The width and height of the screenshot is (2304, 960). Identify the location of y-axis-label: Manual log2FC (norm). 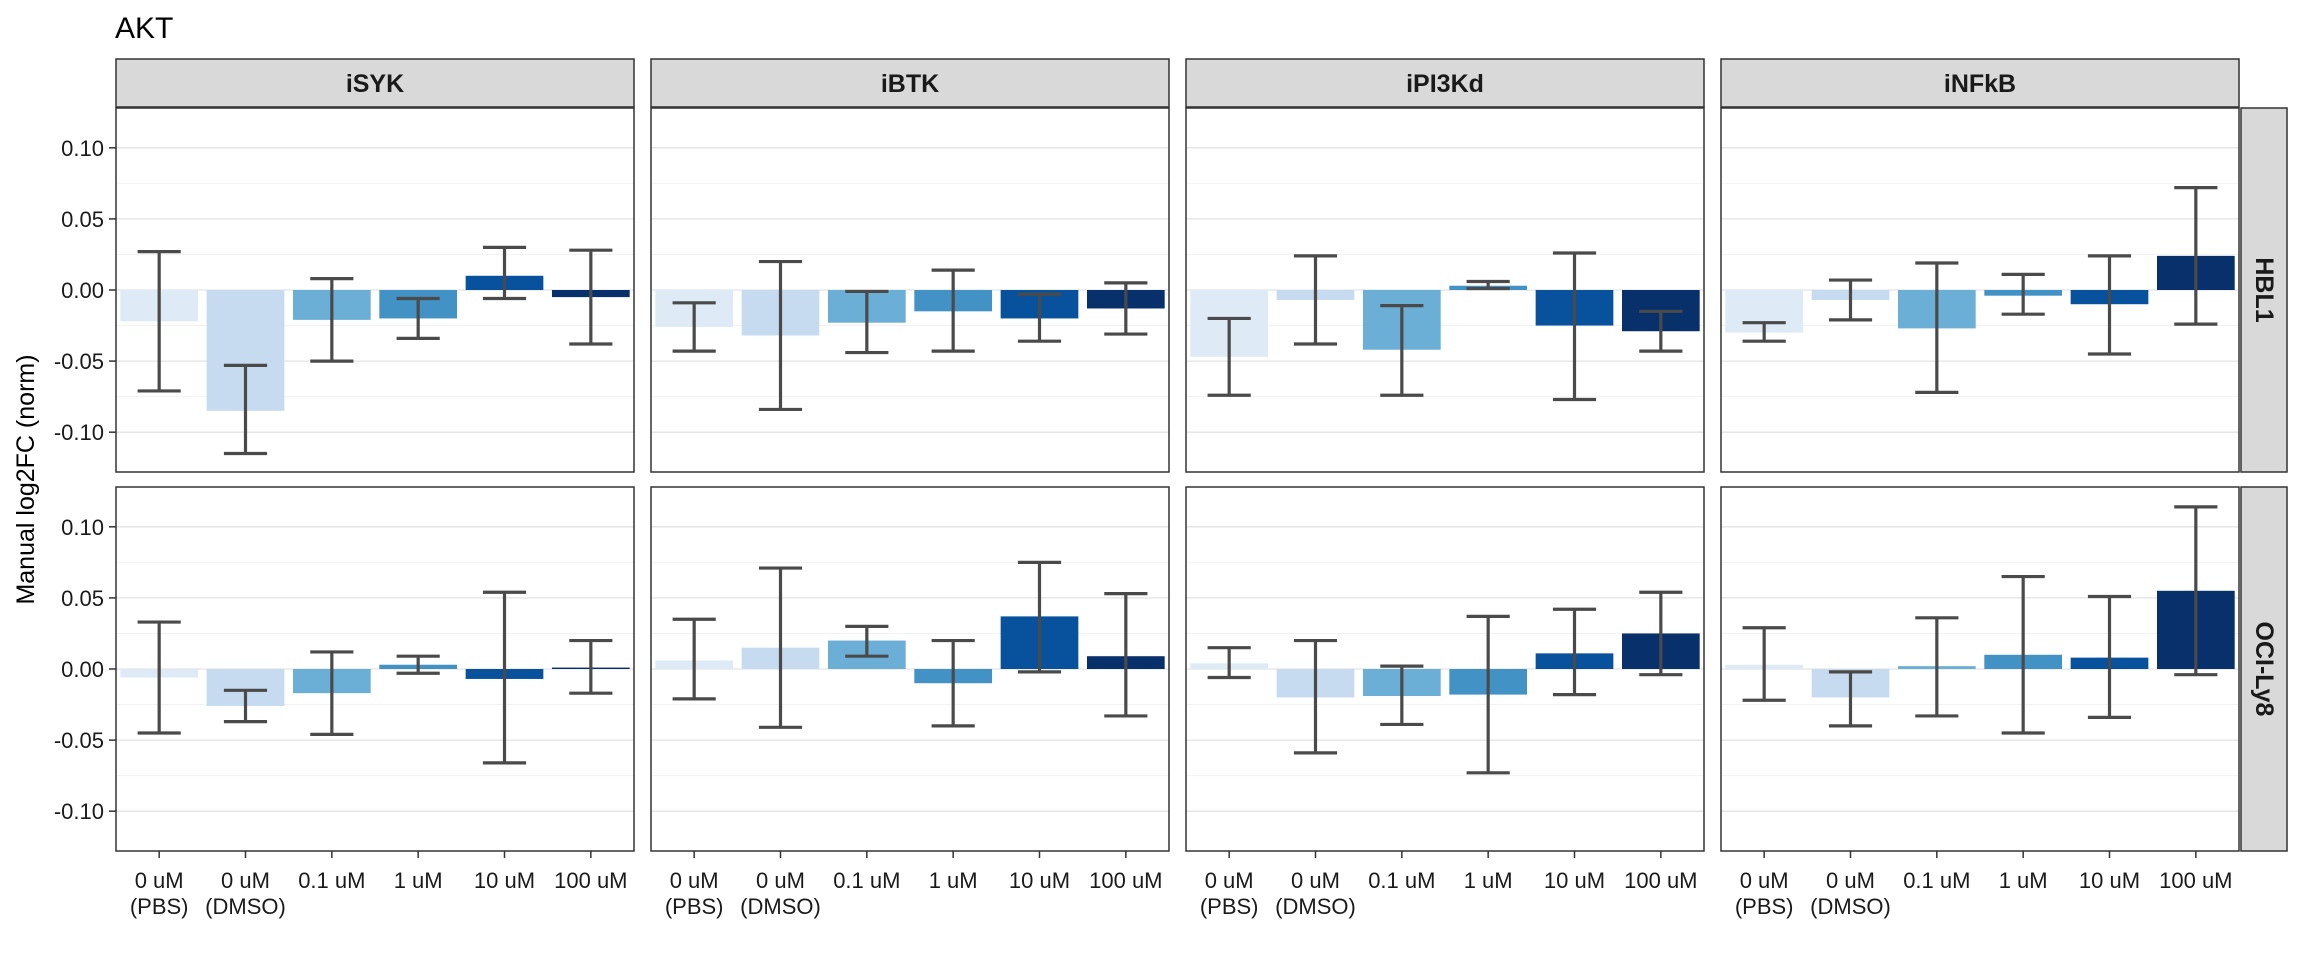
(26, 479).